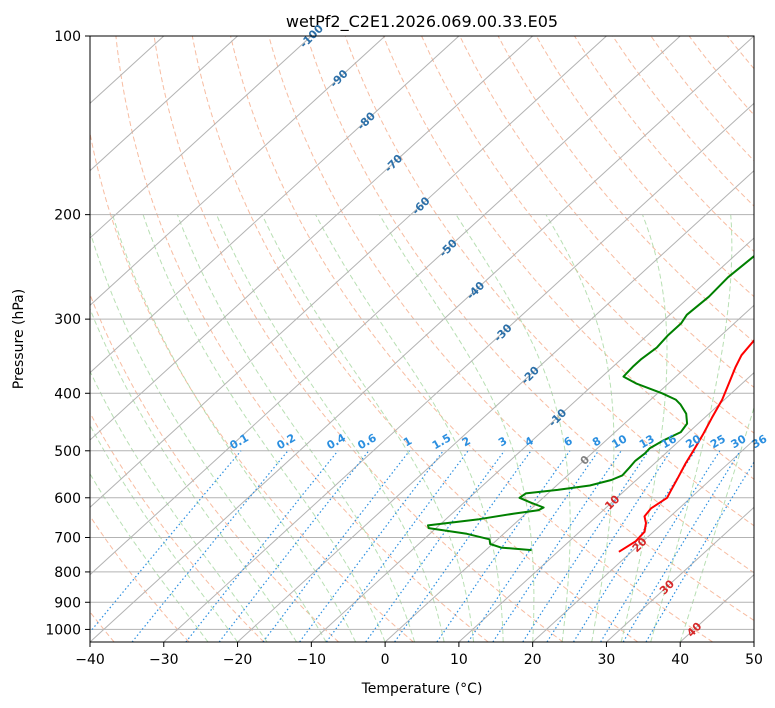 This screenshot has height=708, width=775. Describe the element at coordinates (67, 539) in the screenshot. I see `y-tick-label: 700` at that location.